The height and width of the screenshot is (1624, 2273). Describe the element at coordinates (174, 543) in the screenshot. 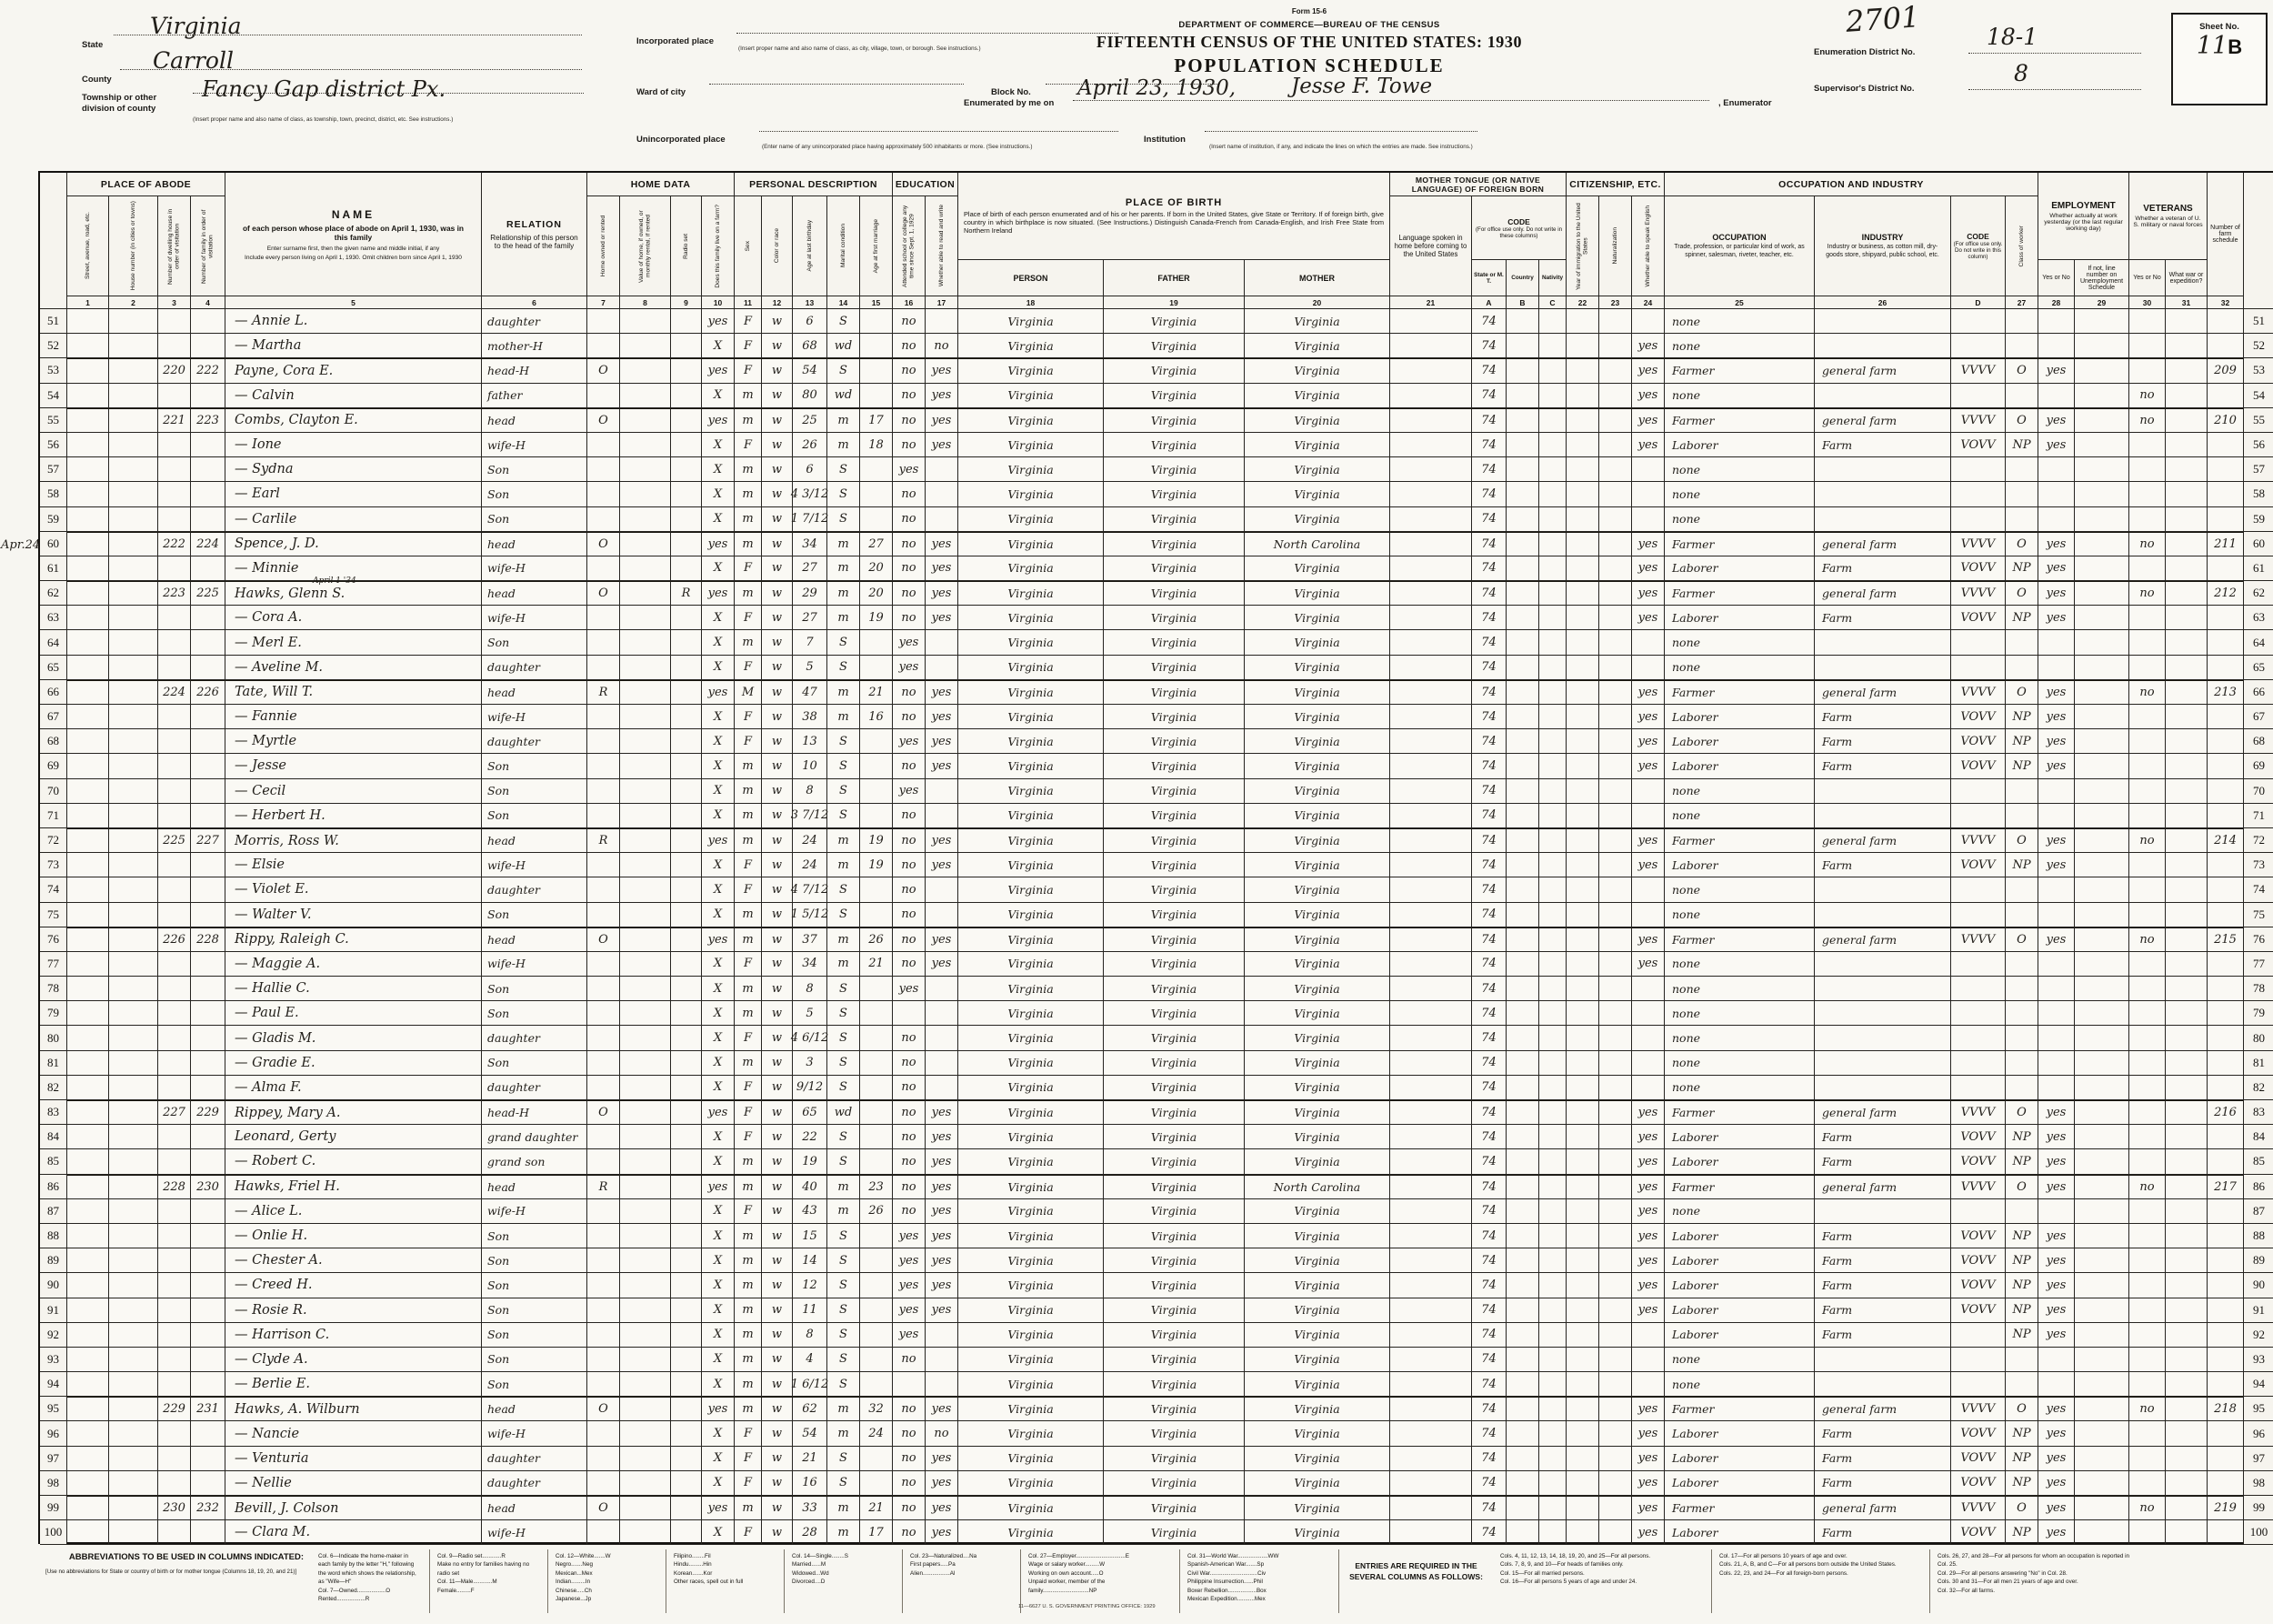

I see `cell-dwelling-number: 222` at that location.